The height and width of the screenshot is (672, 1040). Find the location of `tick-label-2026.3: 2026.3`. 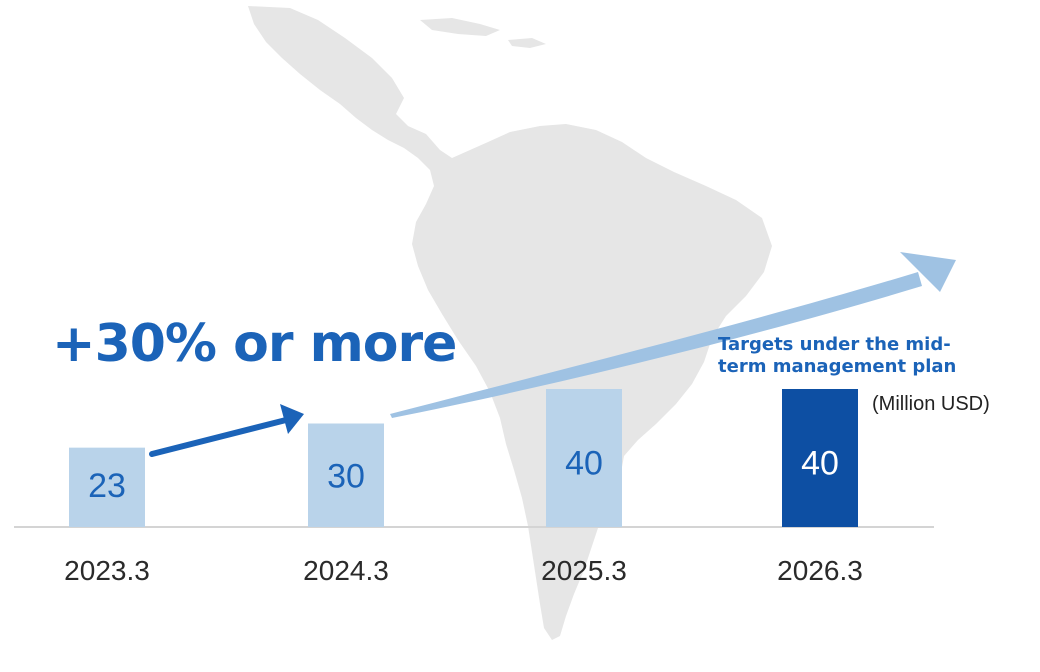

tick-label-2026.3: 2026.3 is located at coordinates (820, 570).